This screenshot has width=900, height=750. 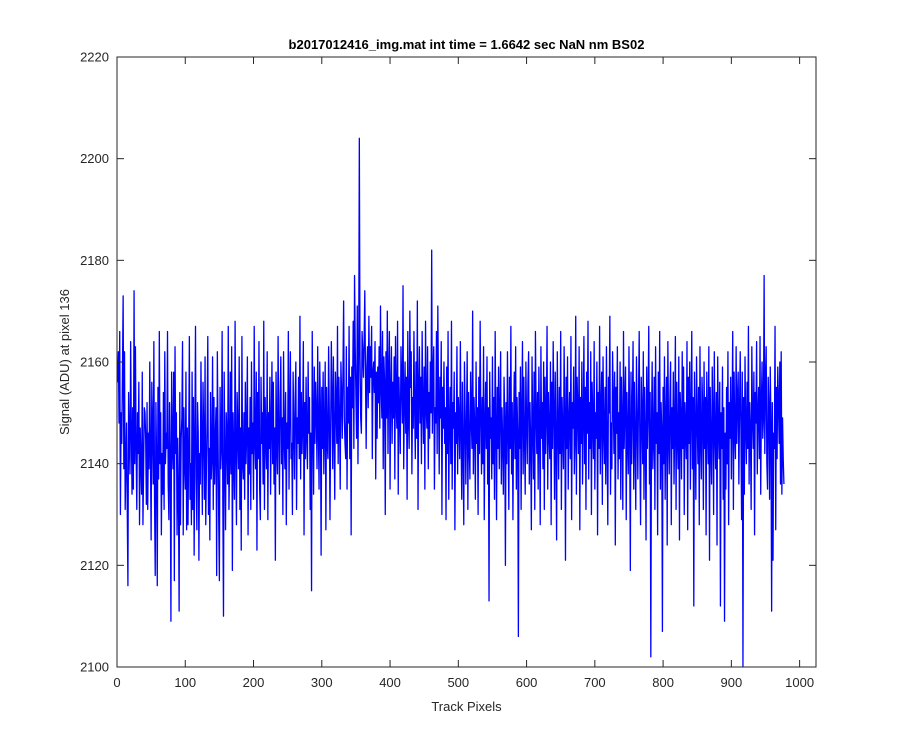 What do you see at coordinates (732, 682) in the screenshot?
I see `x-tick-label: 900` at bounding box center [732, 682].